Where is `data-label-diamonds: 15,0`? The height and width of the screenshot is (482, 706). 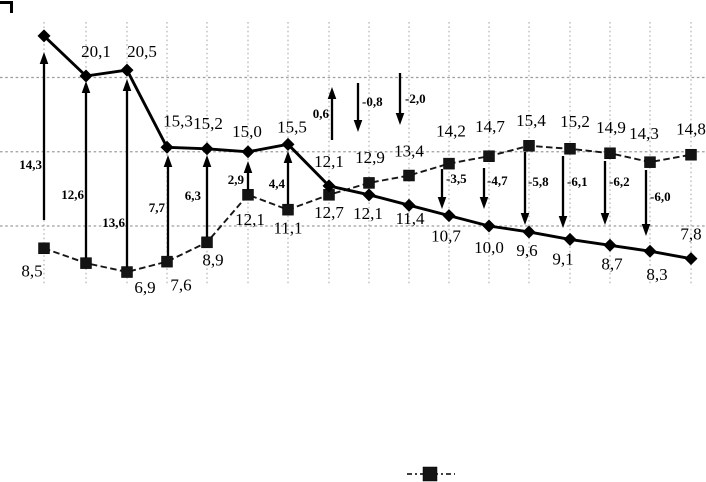
data-label-diamonds: 15,0 is located at coordinates (247, 131).